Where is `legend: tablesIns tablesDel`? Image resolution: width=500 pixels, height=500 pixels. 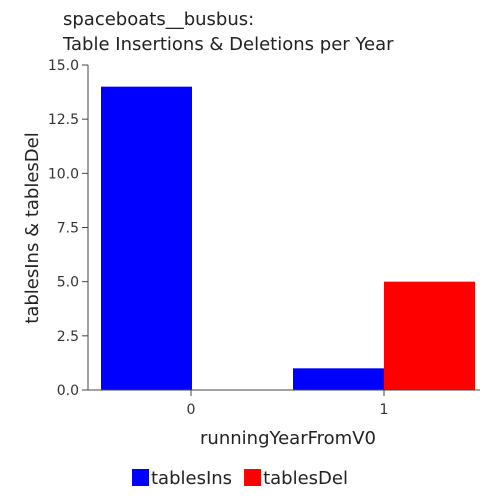
legend: tablesIns tablesDel is located at coordinates (240, 478).